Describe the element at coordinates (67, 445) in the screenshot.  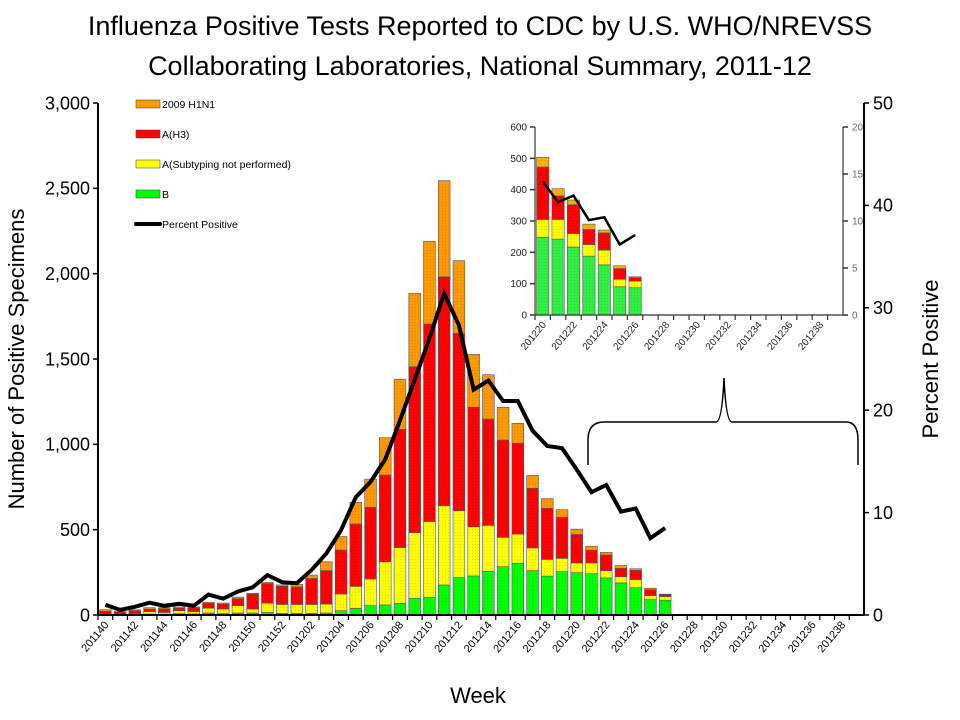
I see `y-tick-label: 1,000` at that location.